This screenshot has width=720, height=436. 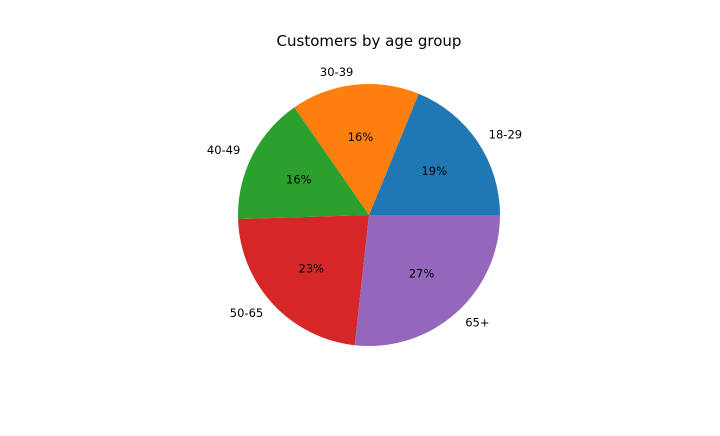 I want to click on chart-title: Customers by age group, so click(x=369, y=41).